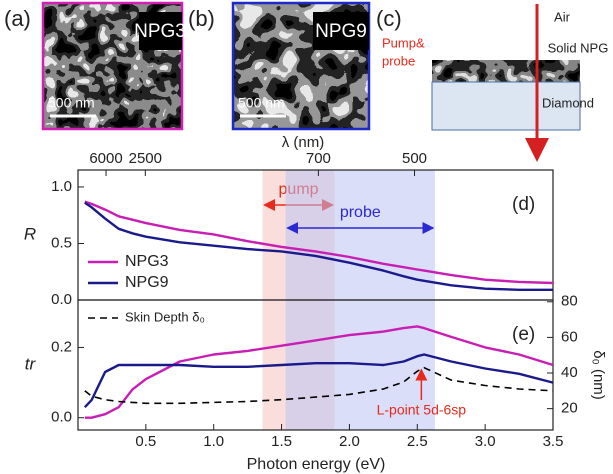 Image resolution: width=613 pixels, height=474 pixels. Describe the element at coordinates (523, 204) in the screenshot. I see `panel-label: (d)` at that location.